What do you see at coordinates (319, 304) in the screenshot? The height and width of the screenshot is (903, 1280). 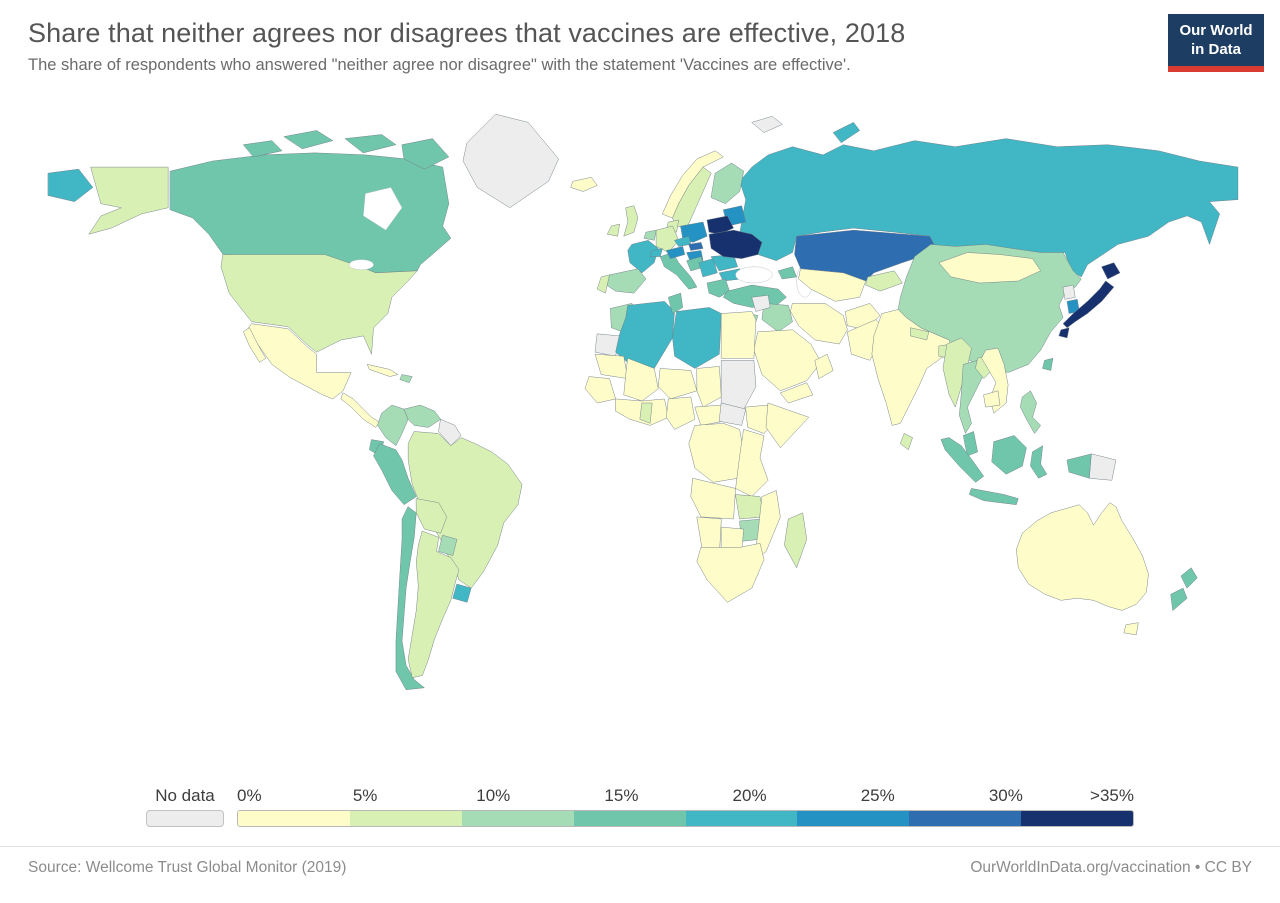 I see `country-united-states` at bounding box center [319, 304].